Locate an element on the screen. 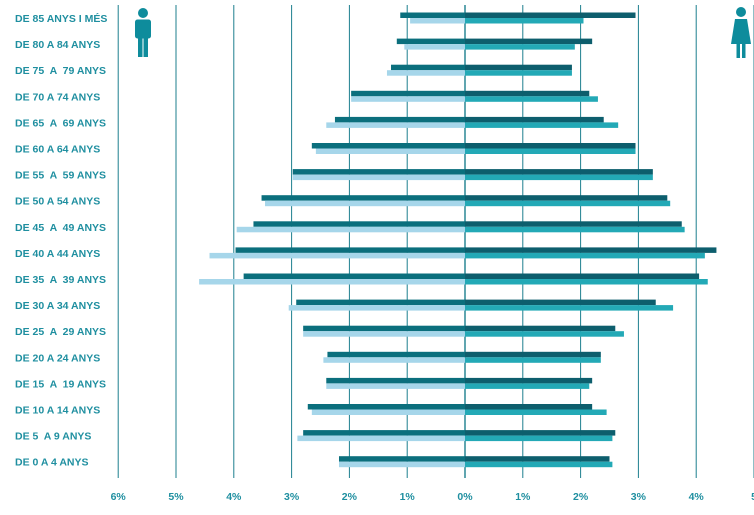 This screenshot has height=515, width=754. age-group-label: DE 40 A 44 ANYS is located at coordinates (57, 254).